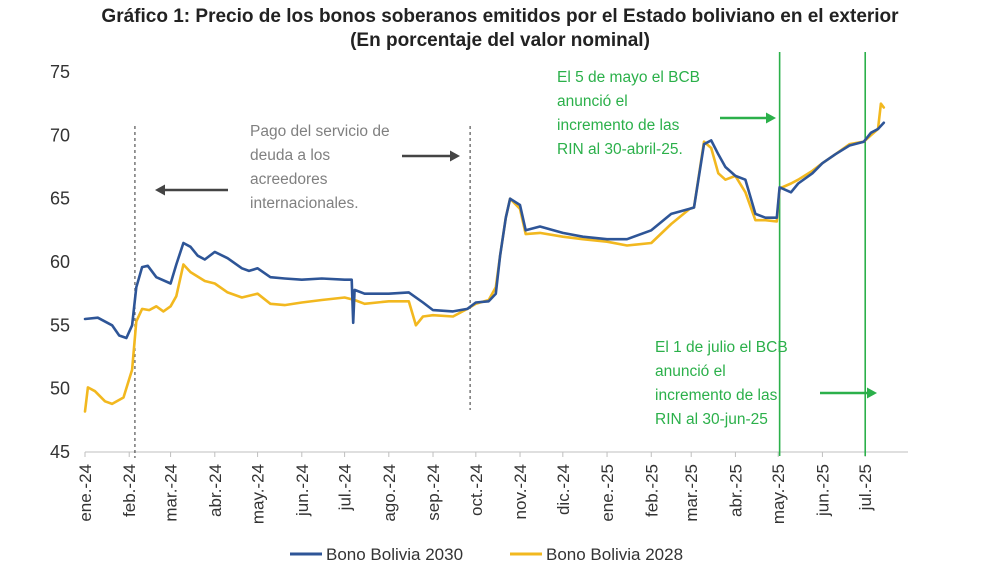 The width and height of the screenshot is (1000, 563). Describe the element at coordinates (431, 156) in the screenshot. I see `arrow-right-servicio` at that location.